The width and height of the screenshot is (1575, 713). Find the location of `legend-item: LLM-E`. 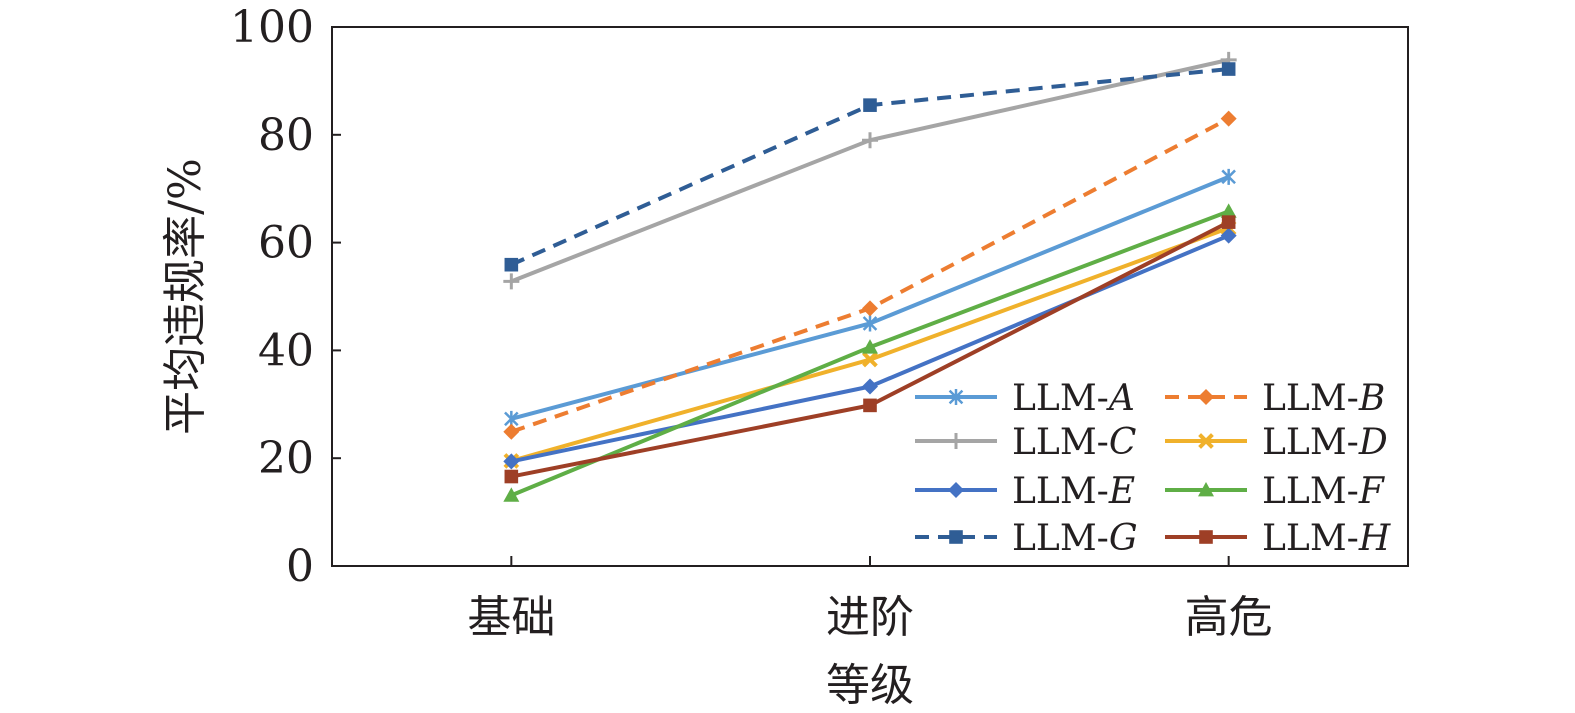

legend-item: LLM-E is located at coordinates (1025, 491).